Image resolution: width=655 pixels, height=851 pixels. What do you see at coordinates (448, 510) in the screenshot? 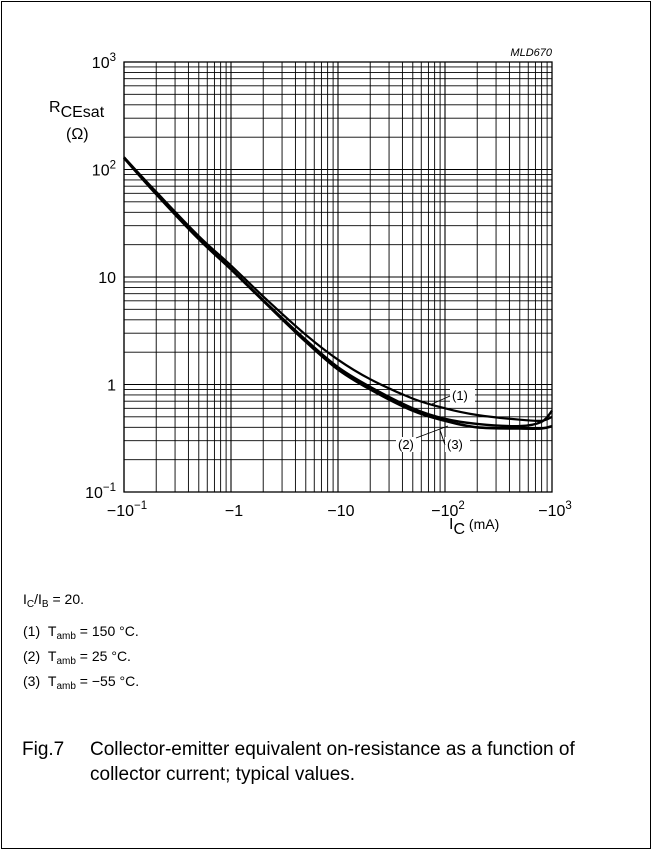
I see `x-tick-label: −102` at bounding box center [448, 510].